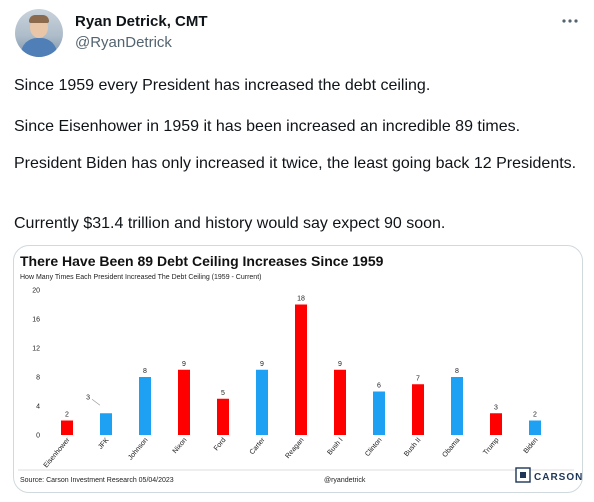 The image size is (594, 502). What do you see at coordinates (451, 448) in the screenshot?
I see `x-tick-label: Obama` at bounding box center [451, 448].